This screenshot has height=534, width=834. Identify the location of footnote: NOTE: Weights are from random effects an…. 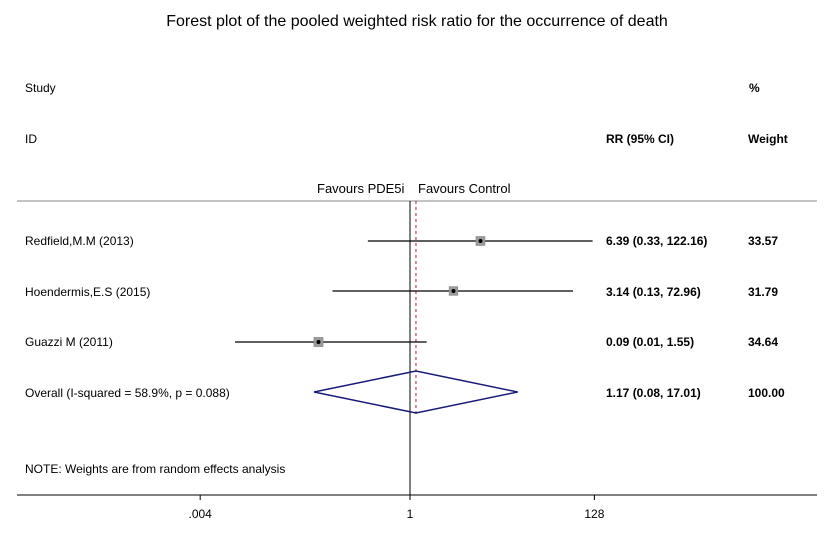
(155, 469).